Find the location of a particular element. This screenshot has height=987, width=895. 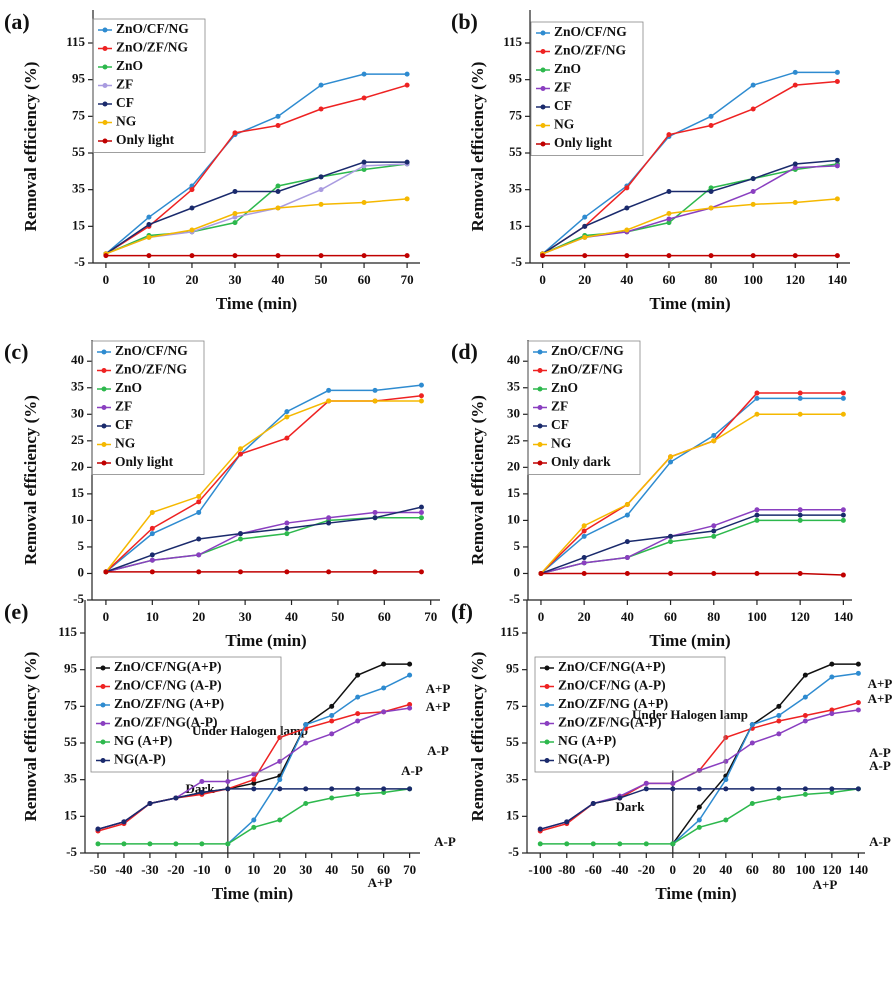

y-tick-label: 75 is located at coordinates (513, 704).